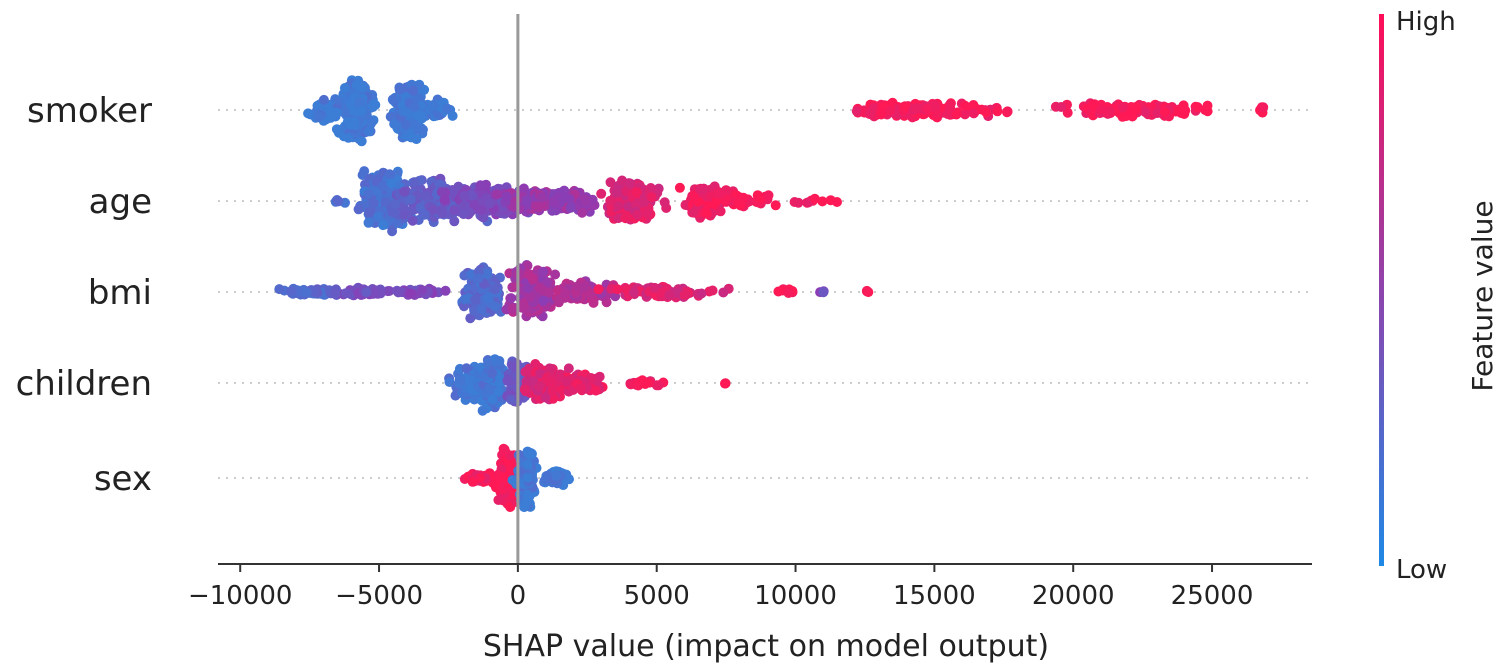  What do you see at coordinates (120, 202) in the screenshot?
I see `feature-label-age: age` at bounding box center [120, 202].